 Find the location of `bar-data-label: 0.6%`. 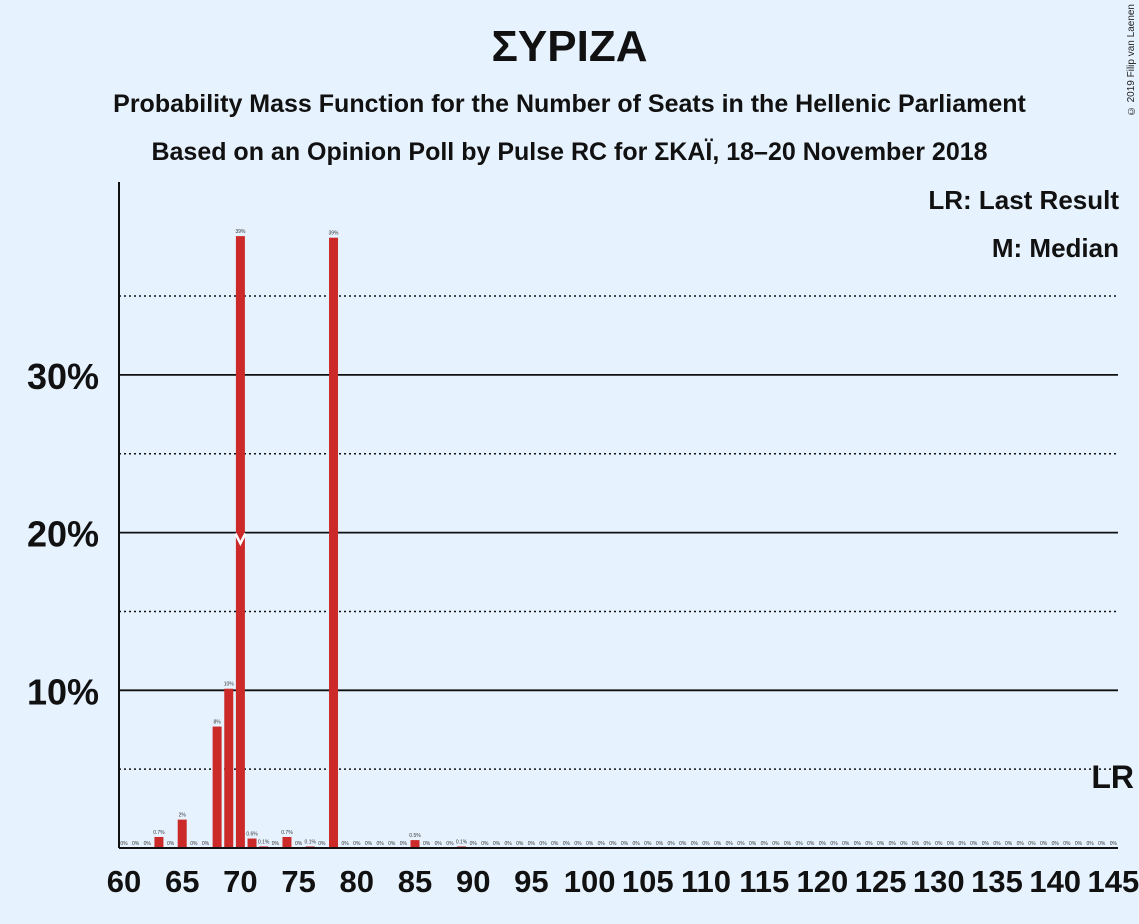

bar-data-label: 0.6% is located at coordinates (252, 835).